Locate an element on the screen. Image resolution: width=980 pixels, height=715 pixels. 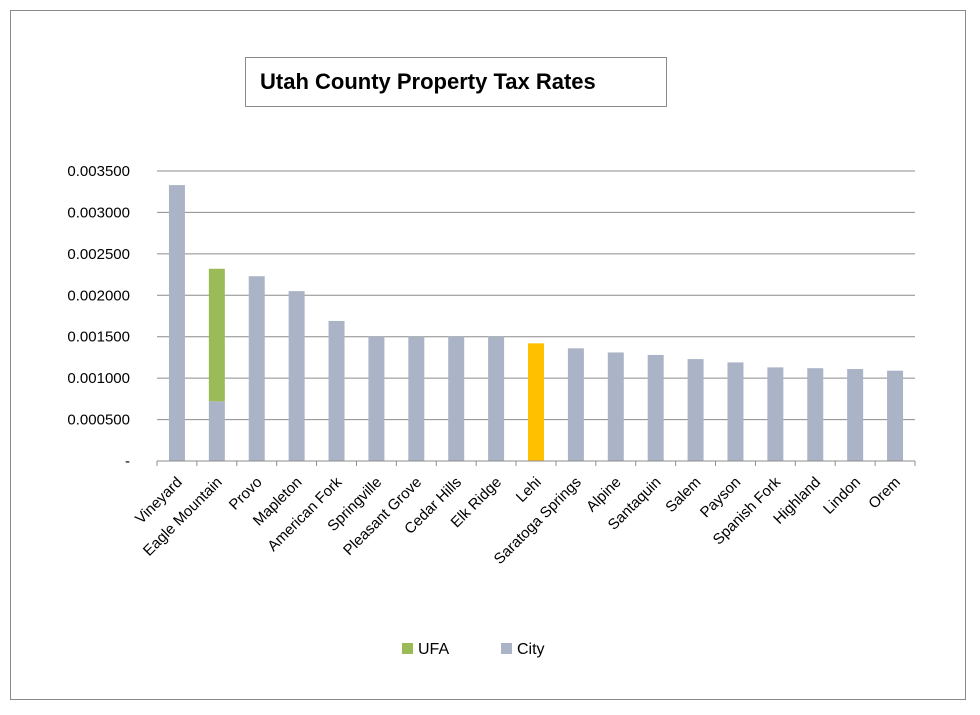
bar-ufa-lehi is located at coordinates (536, 402).